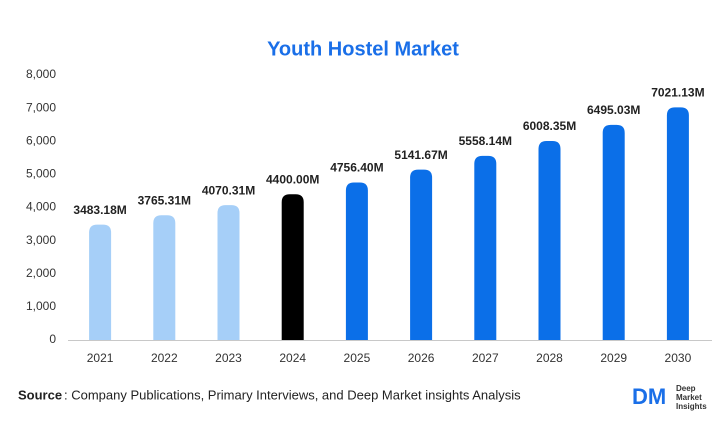 This screenshot has width=726, height=448. I want to click on y-tick-label: 5,000, so click(41, 174).